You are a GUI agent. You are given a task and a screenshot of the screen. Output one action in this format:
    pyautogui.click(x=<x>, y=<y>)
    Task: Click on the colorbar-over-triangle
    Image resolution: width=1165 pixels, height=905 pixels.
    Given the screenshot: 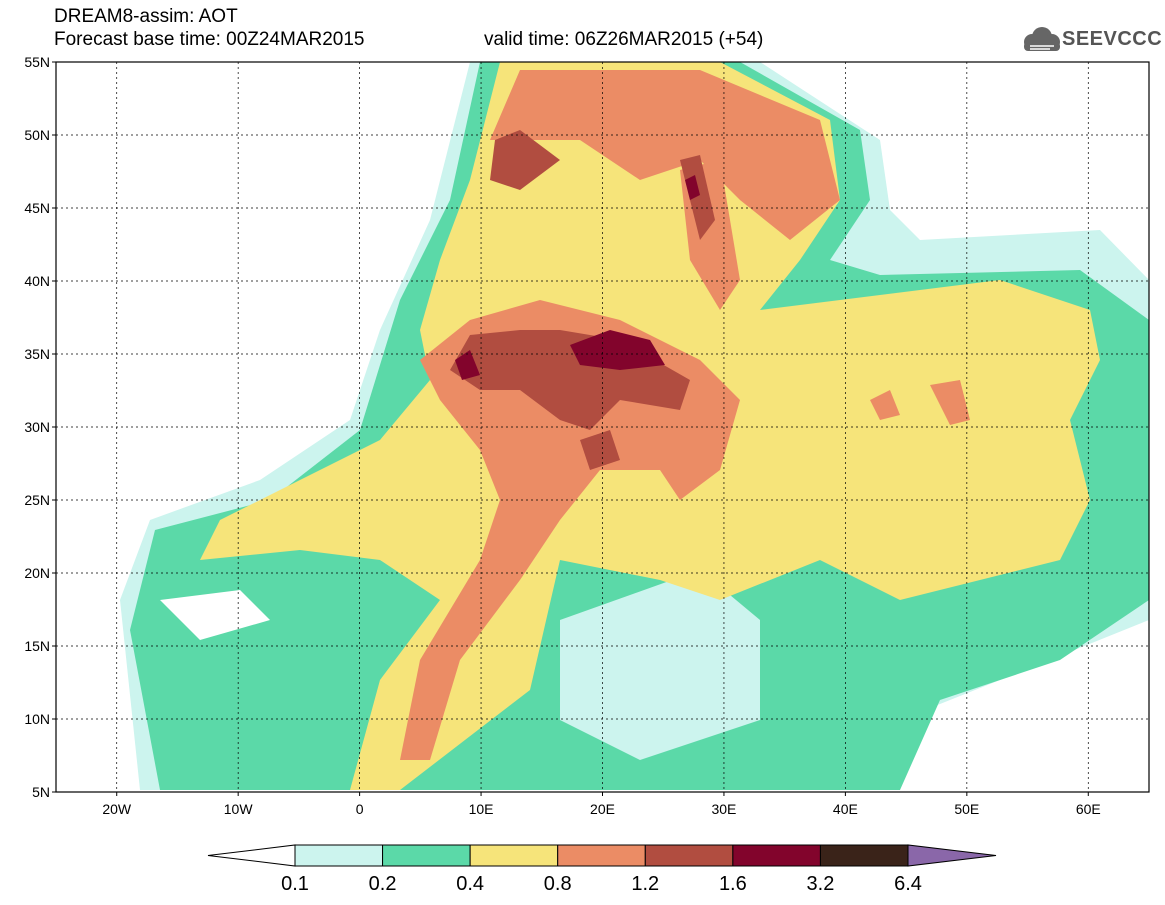 What is the action you would take?
    pyautogui.click(x=952, y=855)
    